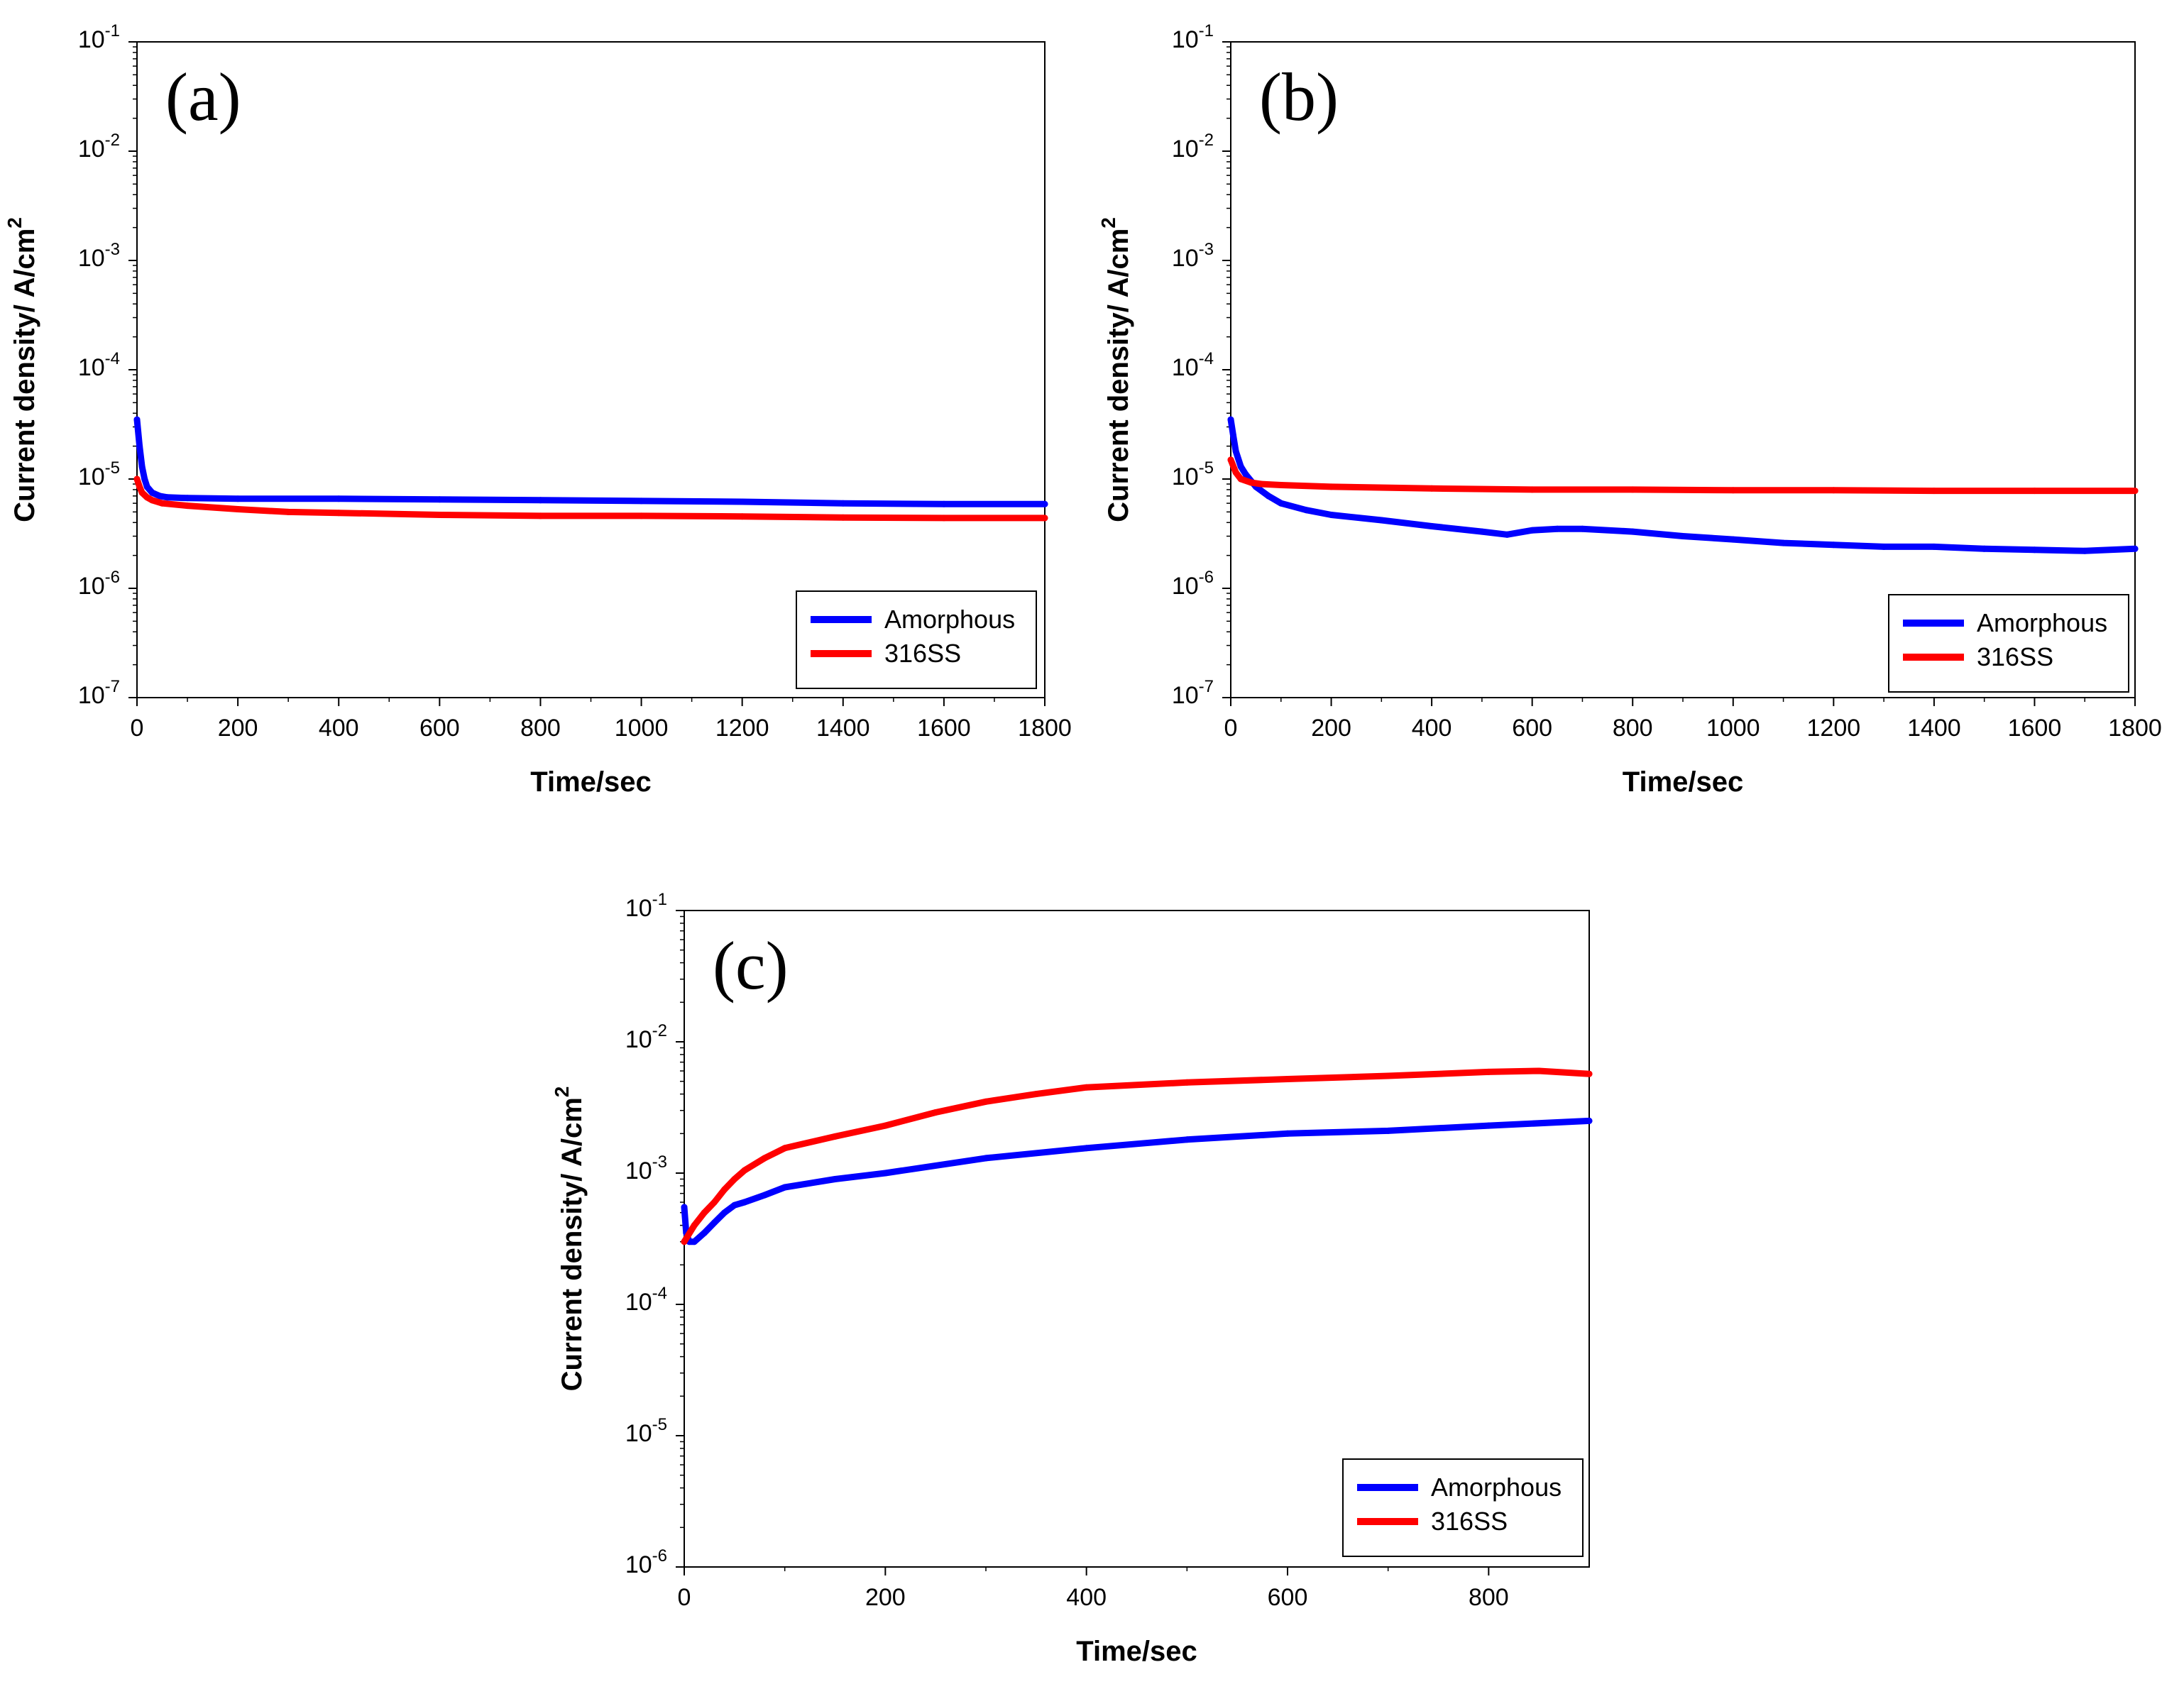 Image resolution: width=2184 pixels, height=1694 pixels. Describe the element at coordinates (99, 37) in the screenshot. I see `y-tick-label: 10⁻¹` at that location.